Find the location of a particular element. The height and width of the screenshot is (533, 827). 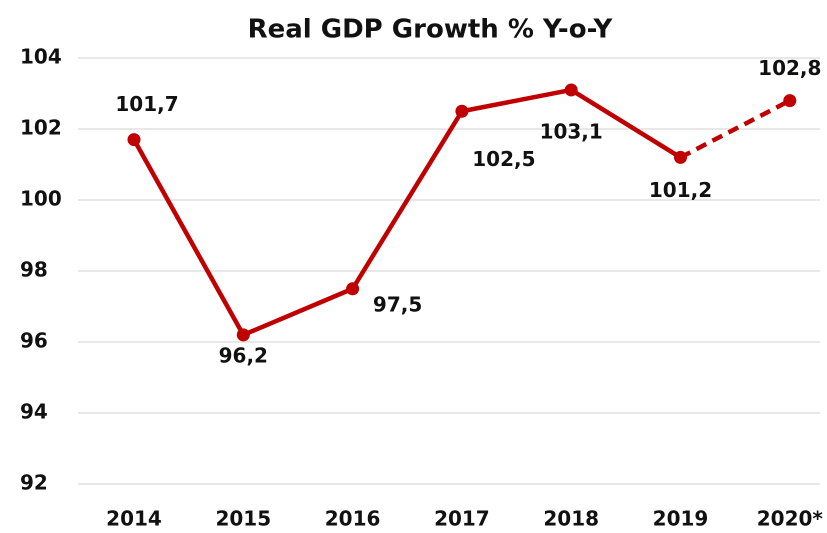

data-label: 102,5 is located at coordinates (503, 159).